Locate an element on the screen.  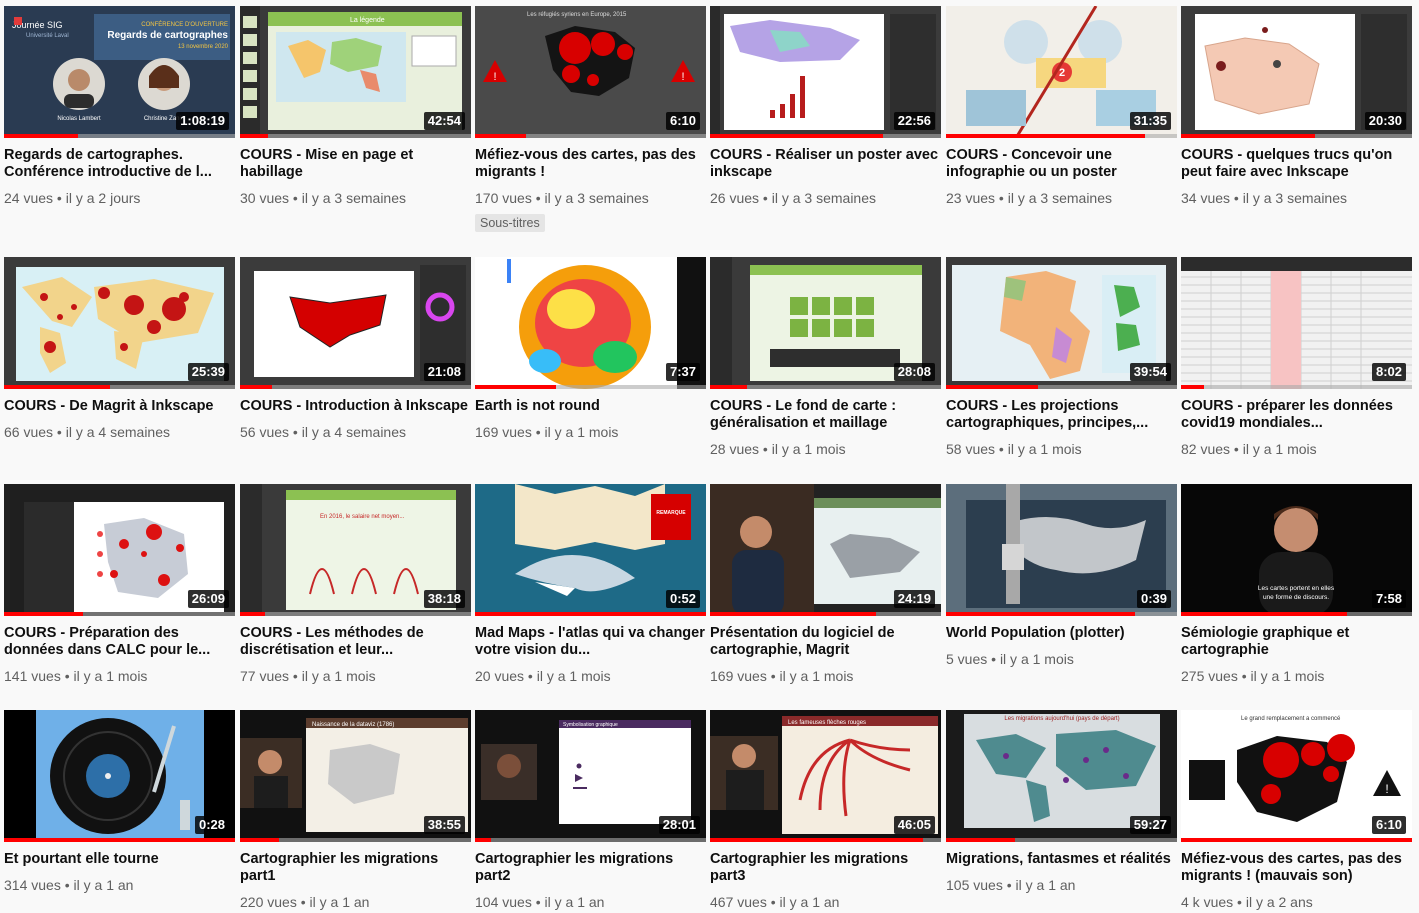
view-count: 4 k vues is located at coordinates (1207, 902).